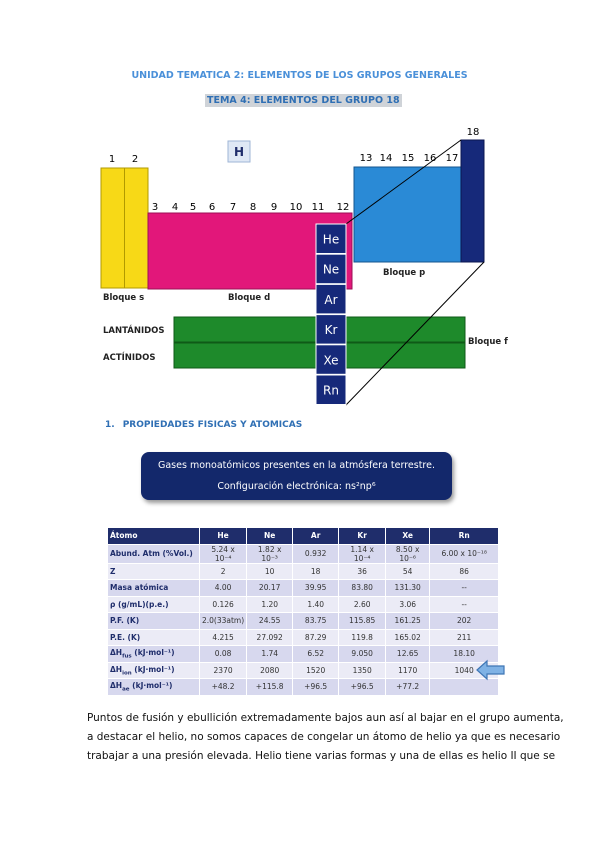 The width and height of the screenshot is (599, 848). Describe the element at coordinates (316, 670) in the screenshot. I see `table-cell: 1520` at that location.